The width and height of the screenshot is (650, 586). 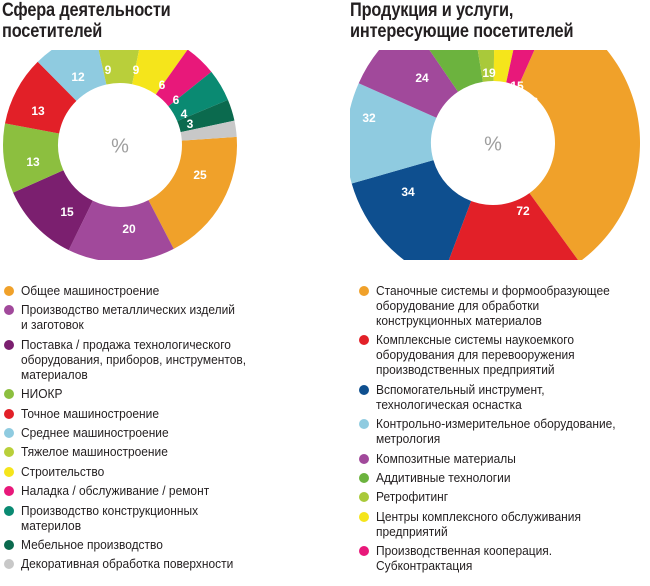 I want to click on legend-label: Общее машиностроение, so click(x=90, y=290).